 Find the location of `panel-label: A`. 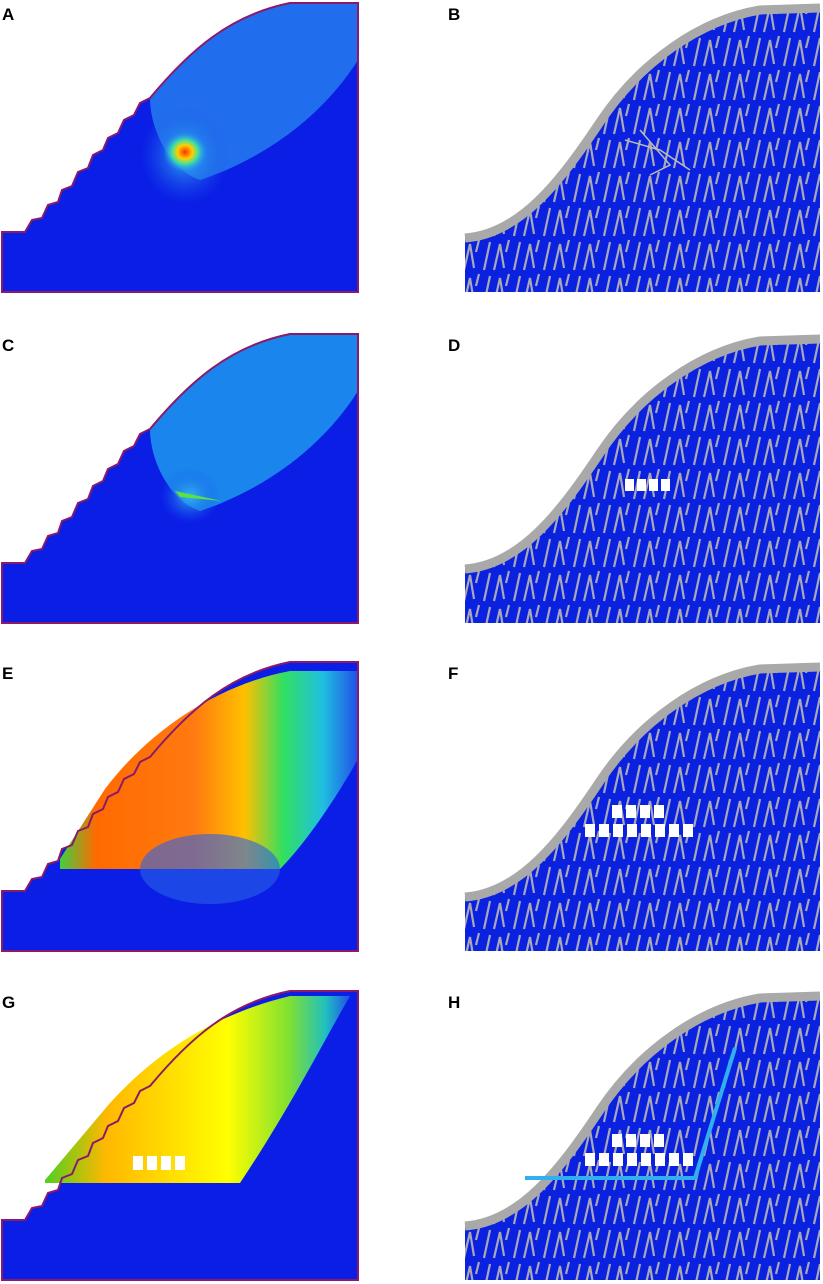

panel-label: A is located at coordinates (8, 14).